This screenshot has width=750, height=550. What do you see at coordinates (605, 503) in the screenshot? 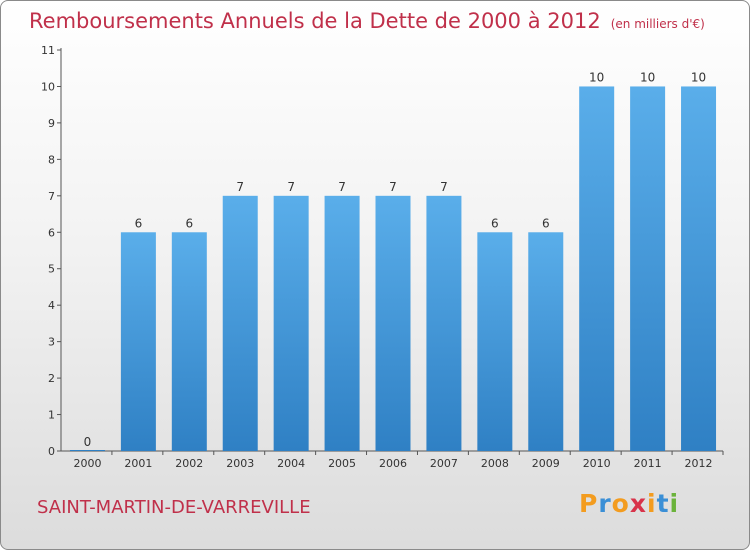
I see `logo-letter: r` at bounding box center [605, 503].